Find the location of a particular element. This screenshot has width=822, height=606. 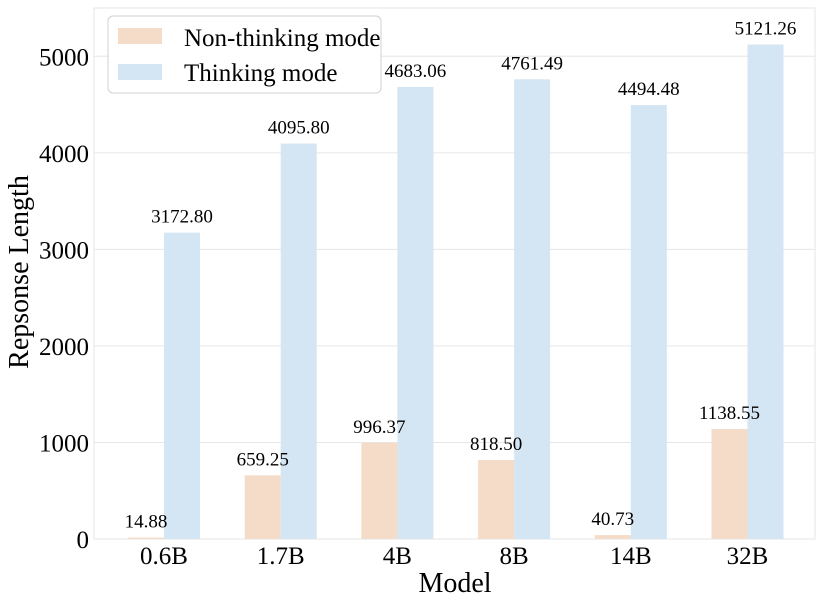

data-label-thinking: 4494.48 is located at coordinates (649, 89).